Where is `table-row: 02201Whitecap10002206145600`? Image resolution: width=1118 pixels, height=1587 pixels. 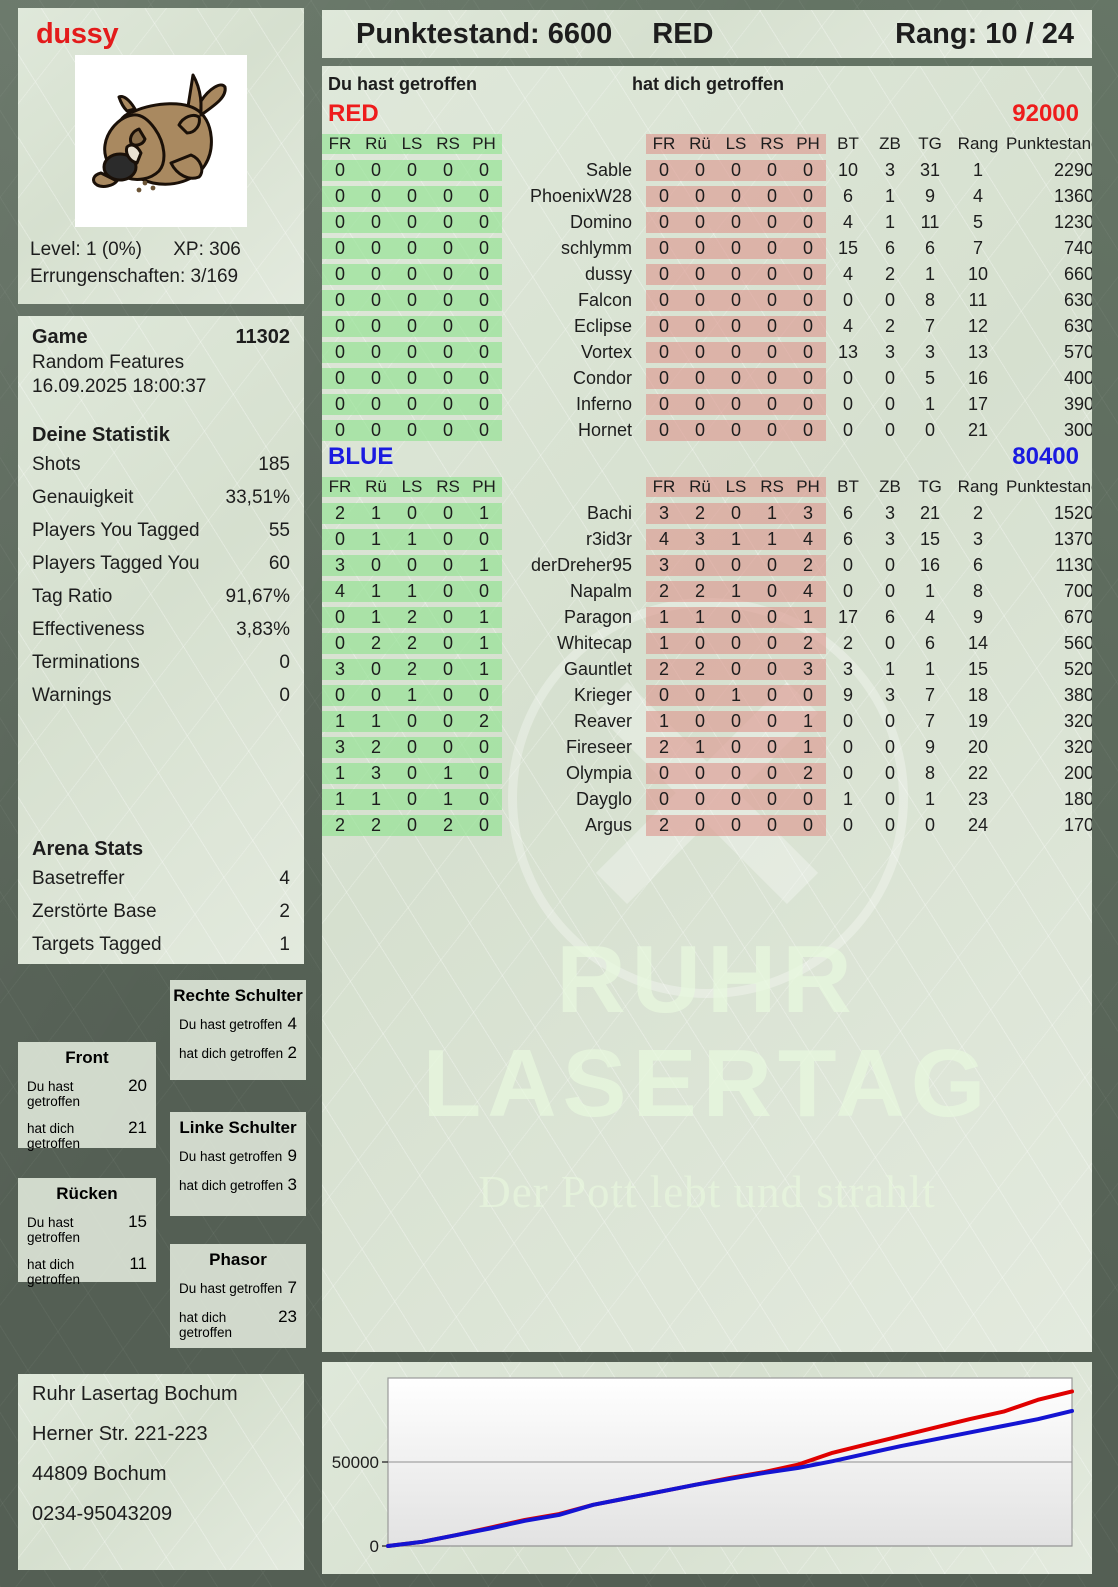
table-row: 02201Whitecap10002206145600 is located at coordinates (707, 643).